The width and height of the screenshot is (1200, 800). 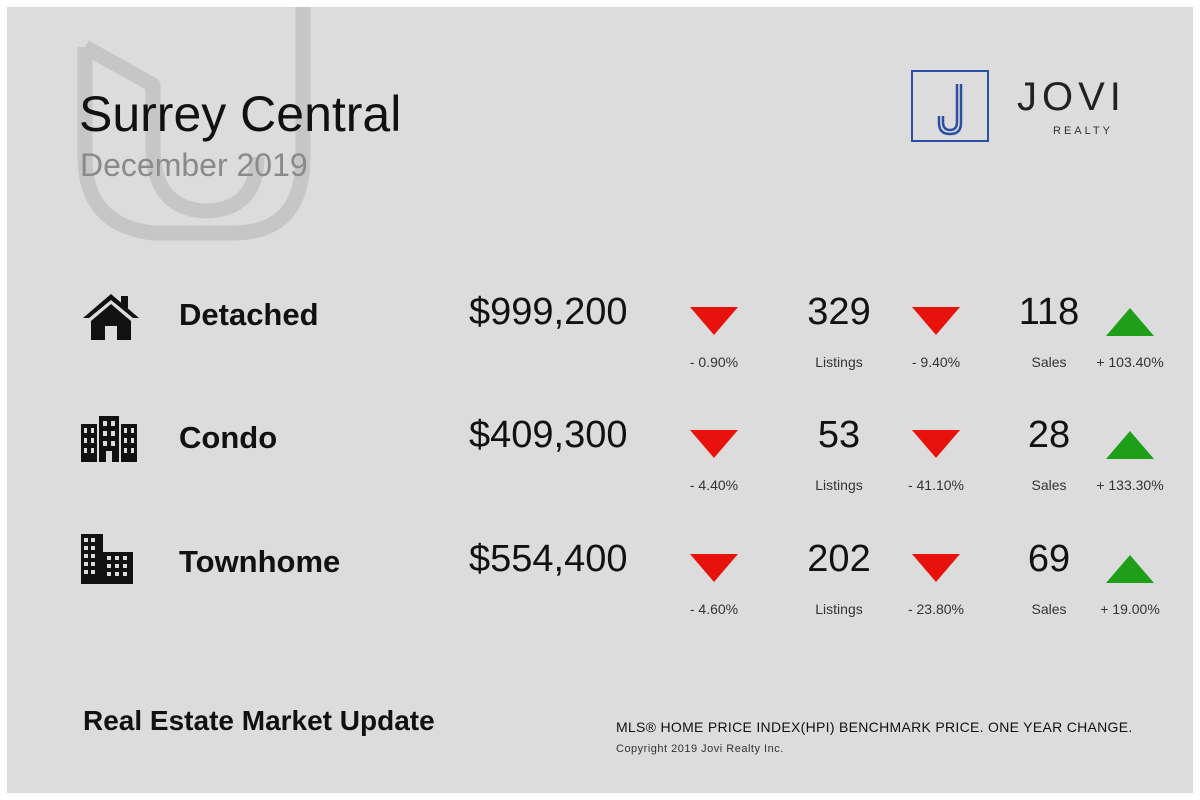 I want to click on property-type: Detached, so click(x=249, y=314).